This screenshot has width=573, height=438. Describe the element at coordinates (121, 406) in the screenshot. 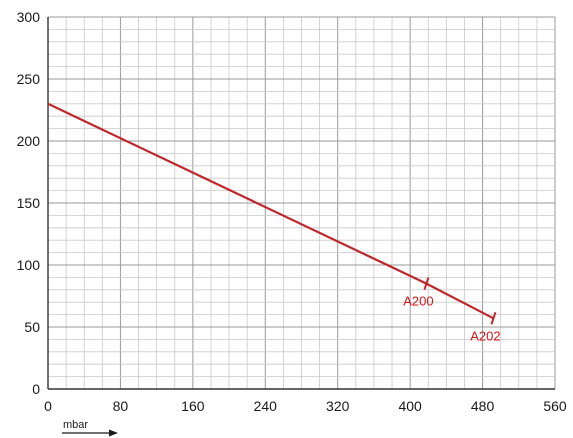

I see `x-tick-label: 80` at that location.